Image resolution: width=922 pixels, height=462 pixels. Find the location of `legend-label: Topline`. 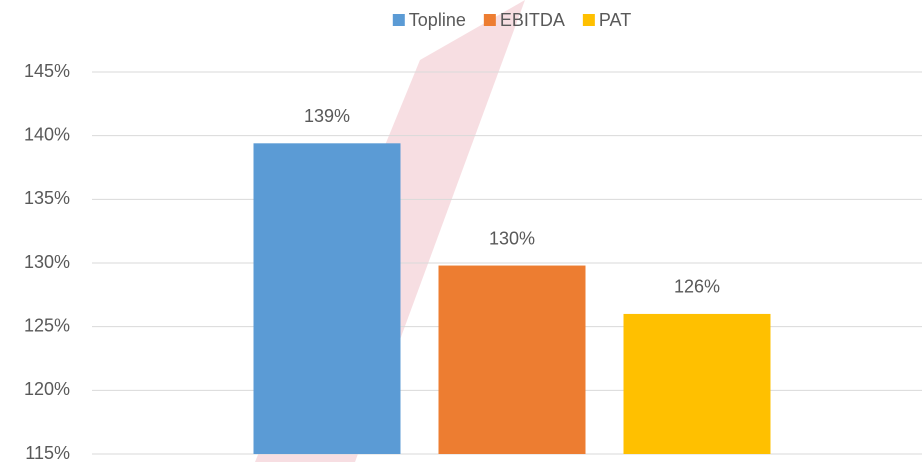

legend-label: Topline is located at coordinates (437, 20).